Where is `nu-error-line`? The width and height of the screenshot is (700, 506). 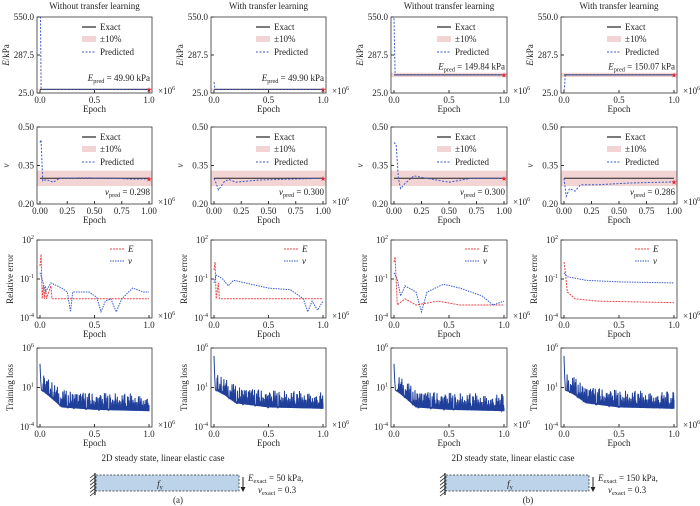 nu-error-line is located at coordinates (449, 293).